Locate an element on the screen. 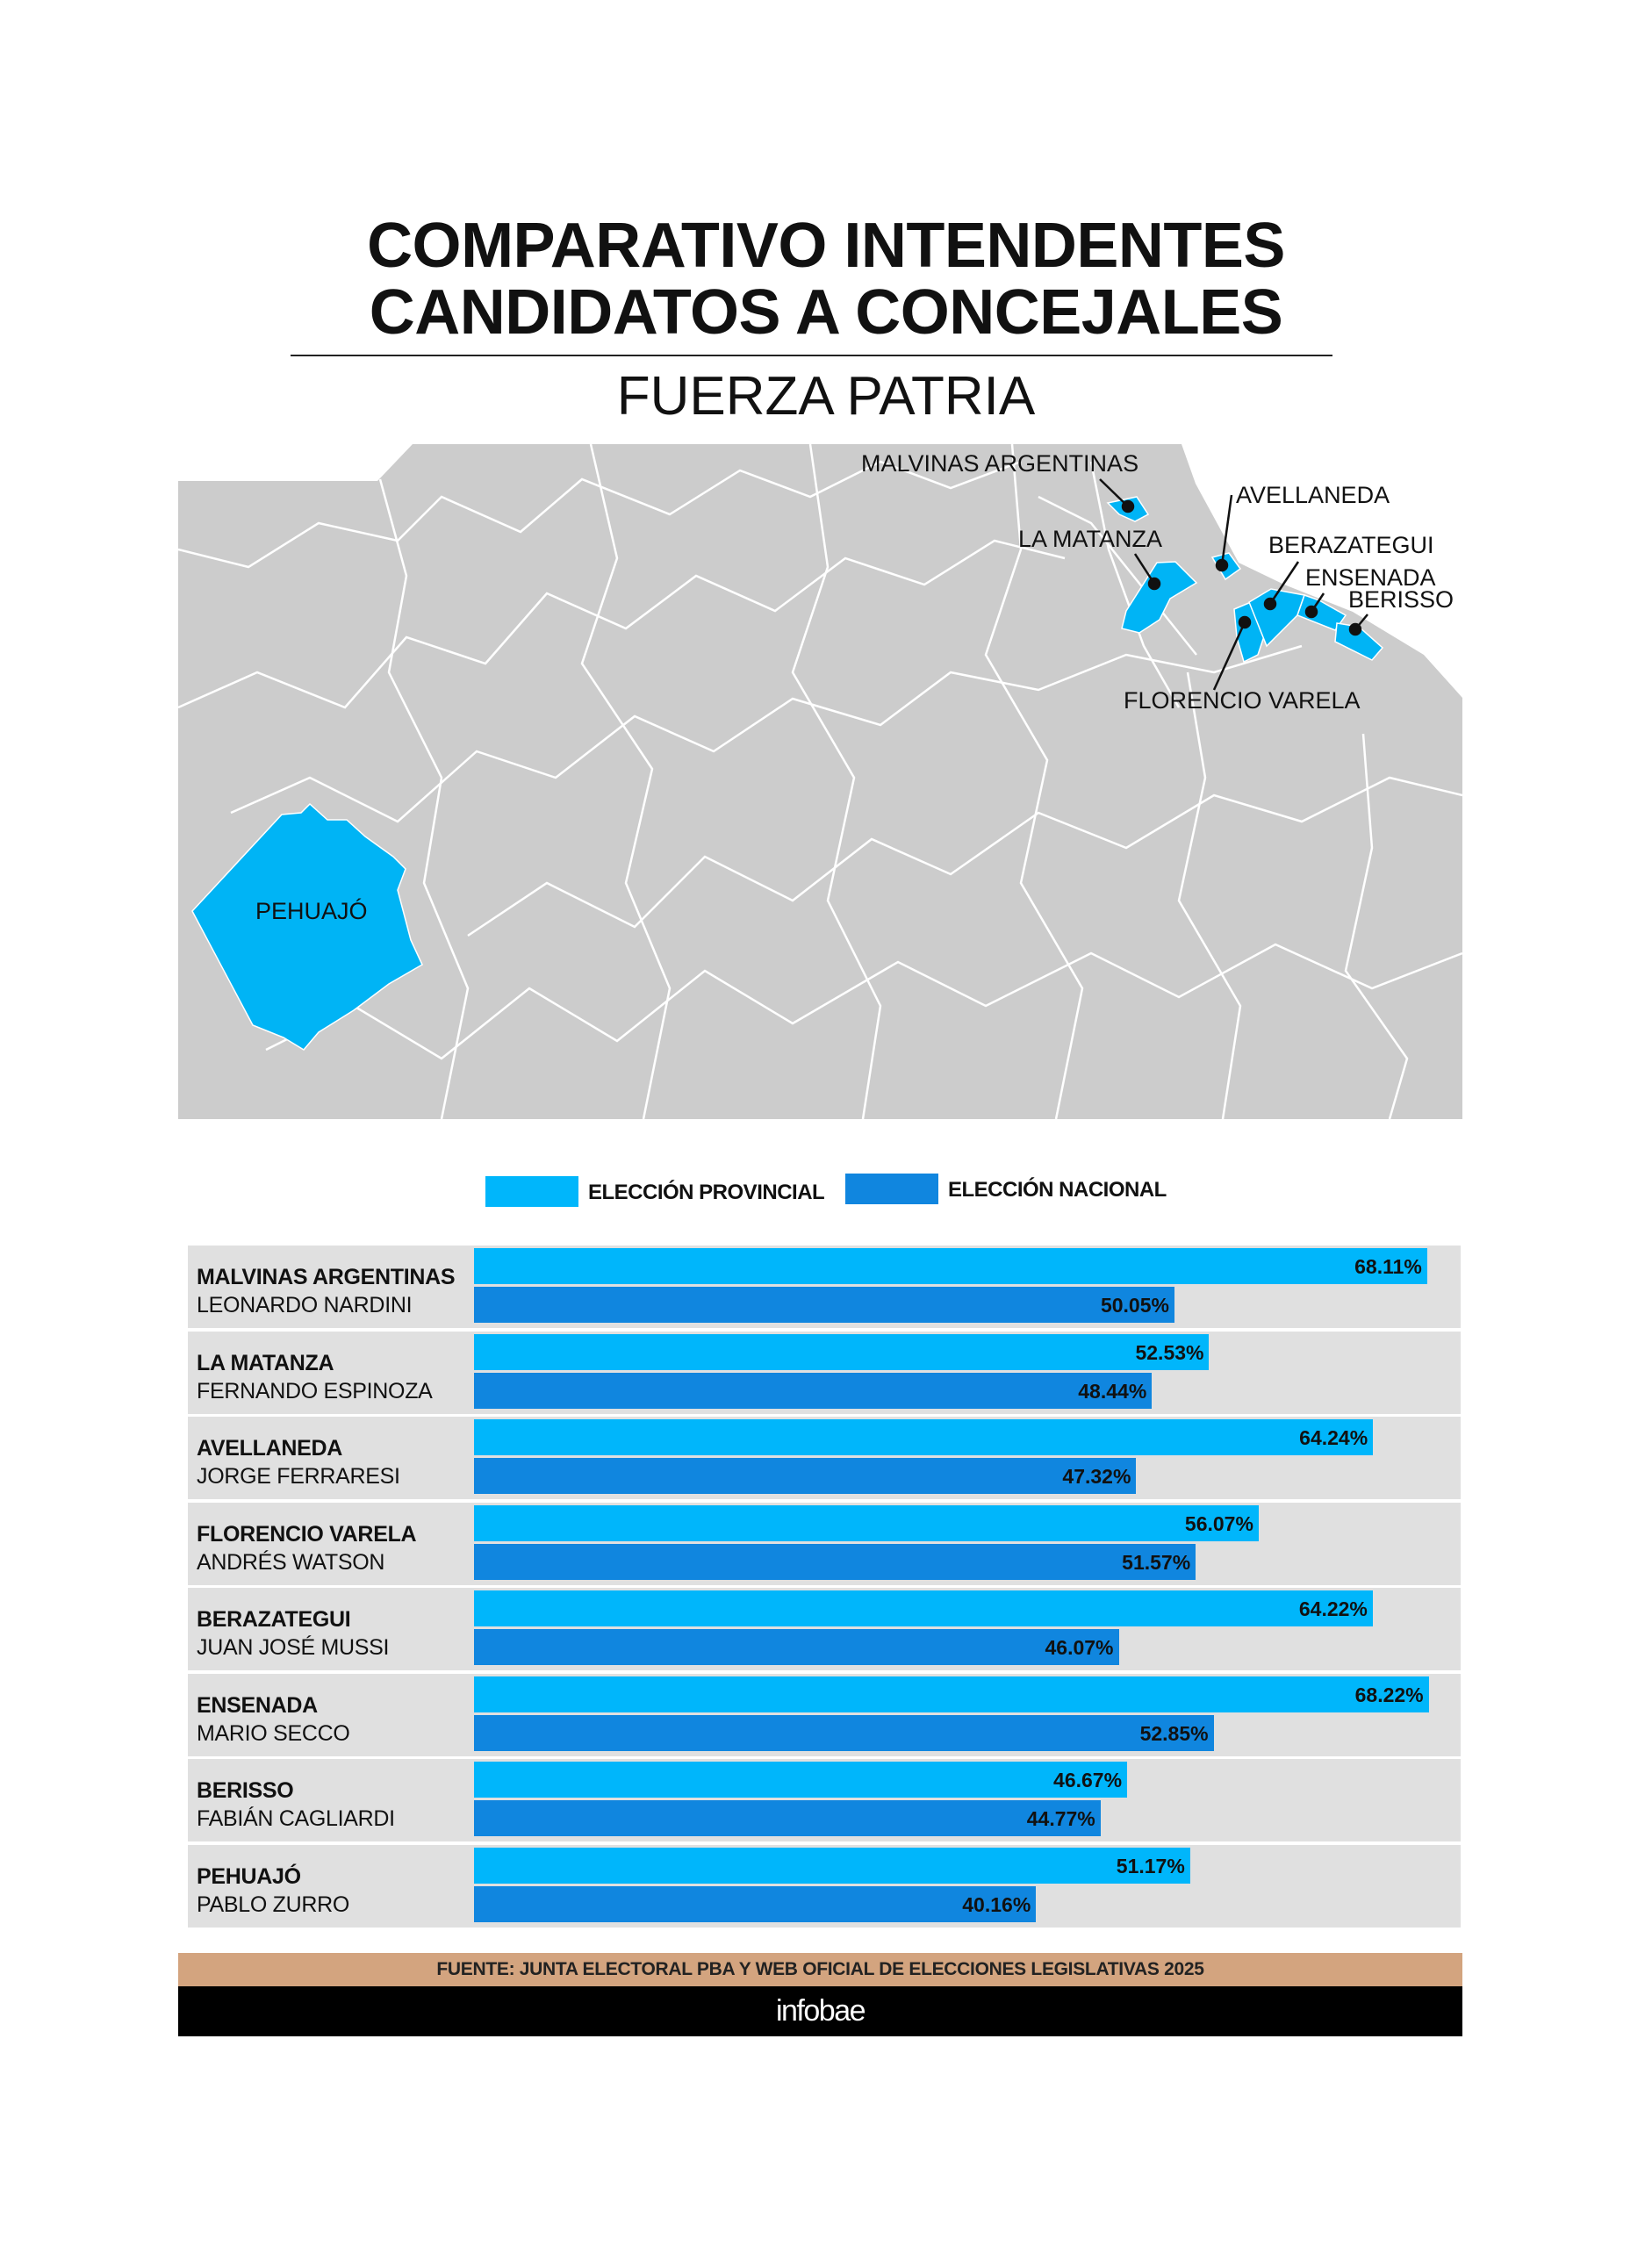 The image size is (1652, 2247). municipio-label: BERISSO is located at coordinates (245, 1790).